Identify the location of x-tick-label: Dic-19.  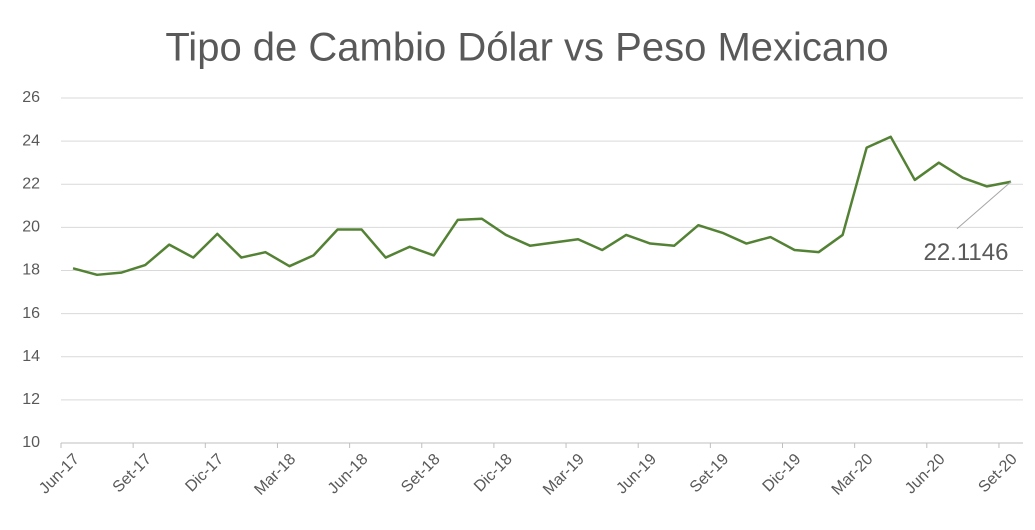
(782, 473).